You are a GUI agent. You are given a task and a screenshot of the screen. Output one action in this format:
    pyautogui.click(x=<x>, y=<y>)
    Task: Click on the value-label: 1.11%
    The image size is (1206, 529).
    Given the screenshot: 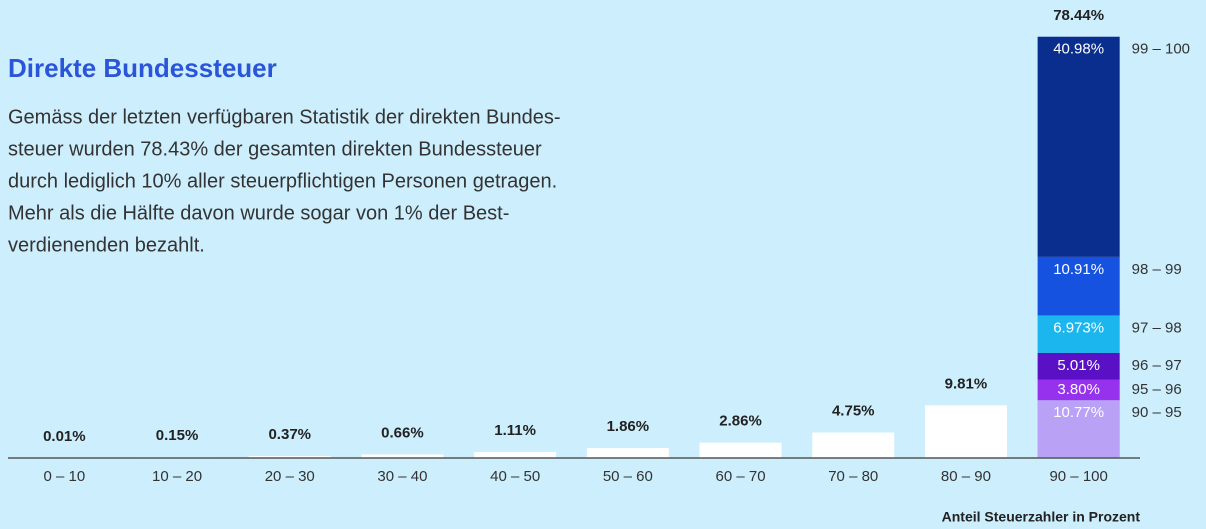 What is the action you would take?
    pyautogui.click(x=515, y=430)
    